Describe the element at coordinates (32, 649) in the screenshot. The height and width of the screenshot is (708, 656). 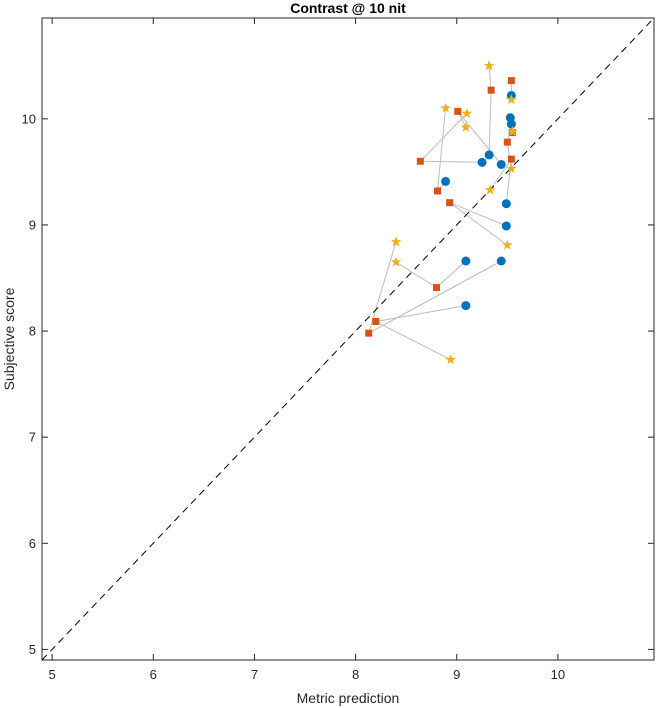
I see `y-tick-label-5: 5` at that location.